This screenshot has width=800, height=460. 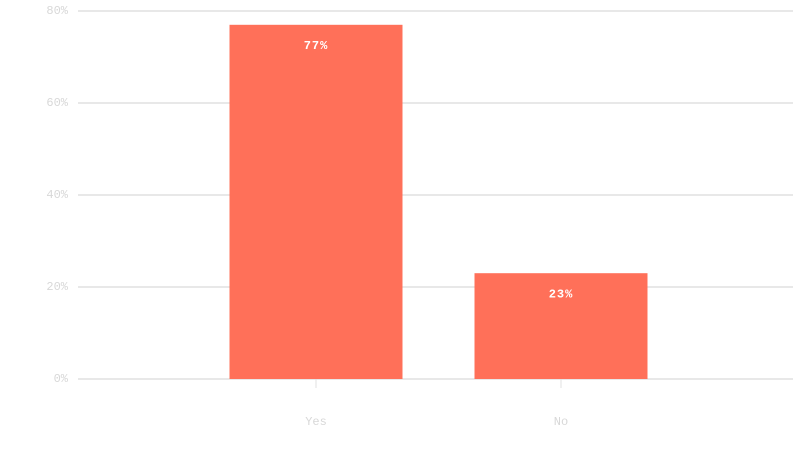 What do you see at coordinates (57, 195) in the screenshot?
I see `y-tick-label: 40%` at bounding box center [57, 195].